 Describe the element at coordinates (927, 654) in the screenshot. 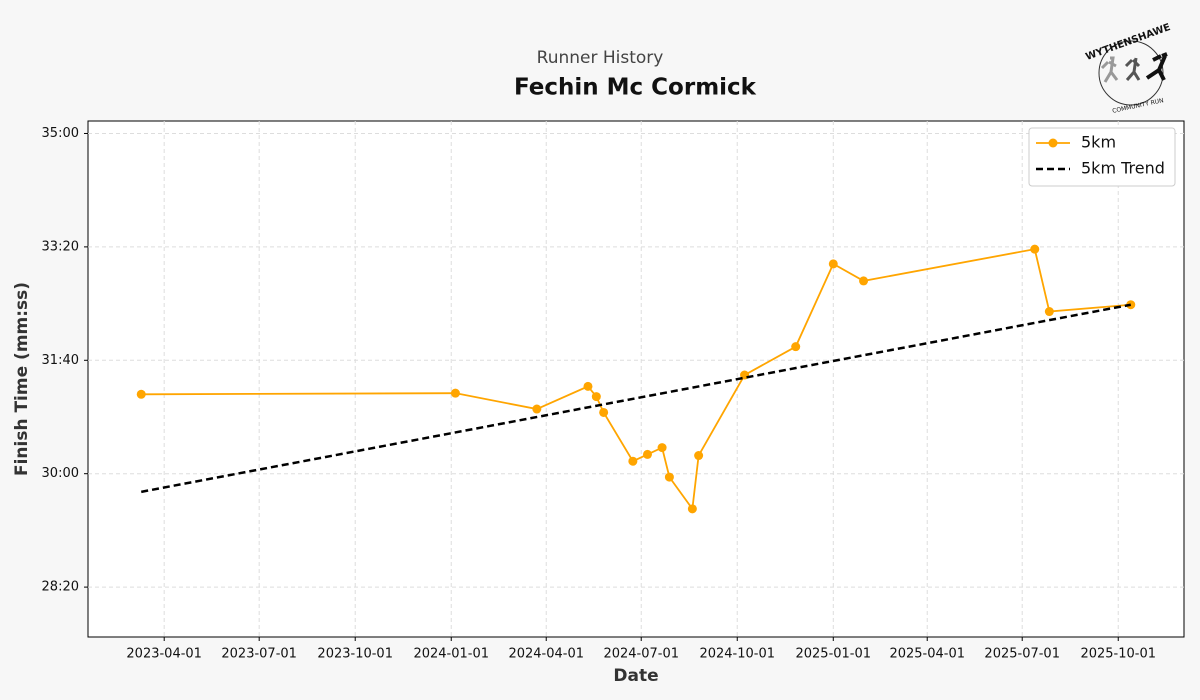

I see `x-tick-label: 2025-04-01` at that location.